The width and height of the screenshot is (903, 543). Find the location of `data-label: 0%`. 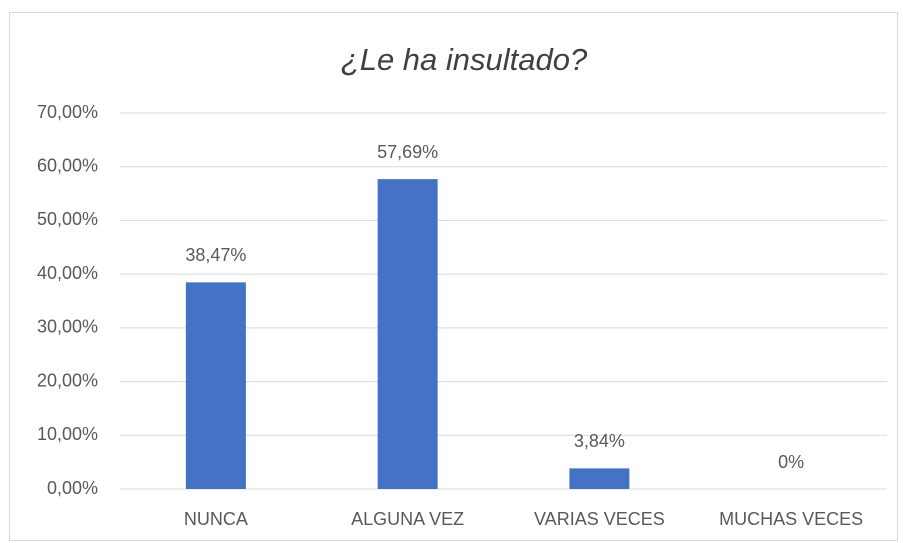

data-label: 0% is located at coordinates (791, 462).